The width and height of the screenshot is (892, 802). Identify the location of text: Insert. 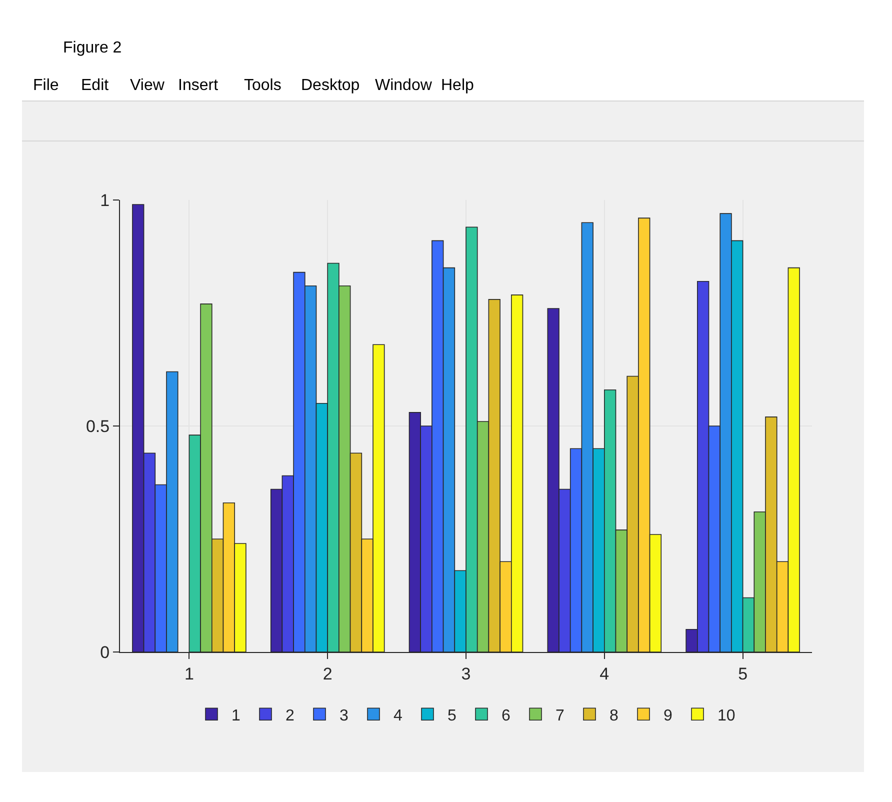
(198, 85).